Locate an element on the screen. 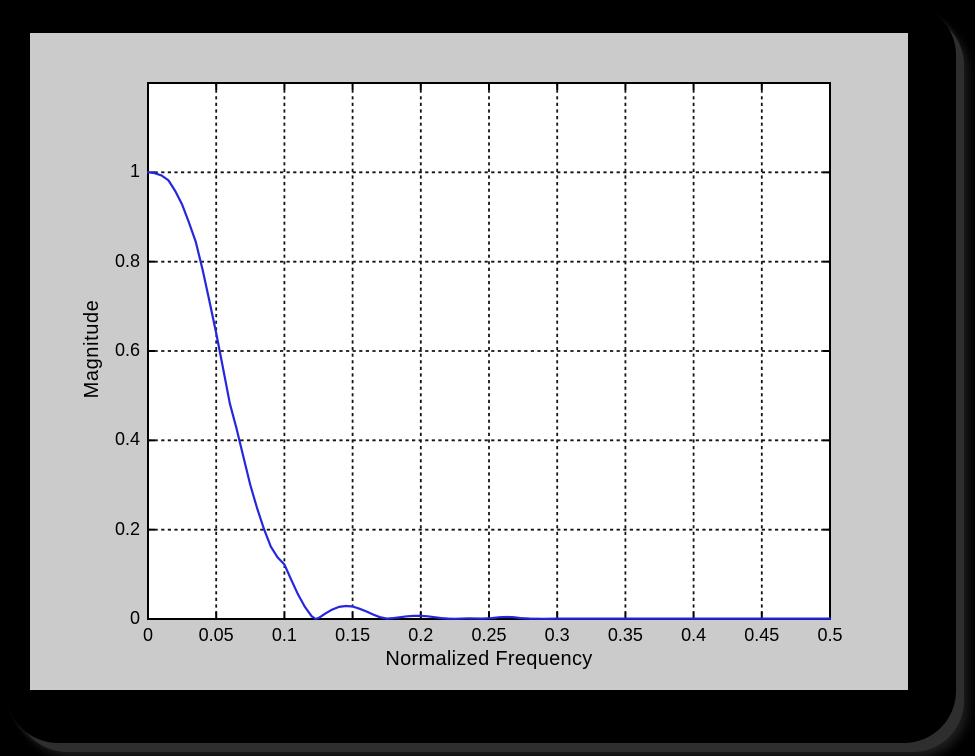 The height and width of the screenshot is (756, 975). x-tick-label: 0.45 is located at coordinates (762, 635).